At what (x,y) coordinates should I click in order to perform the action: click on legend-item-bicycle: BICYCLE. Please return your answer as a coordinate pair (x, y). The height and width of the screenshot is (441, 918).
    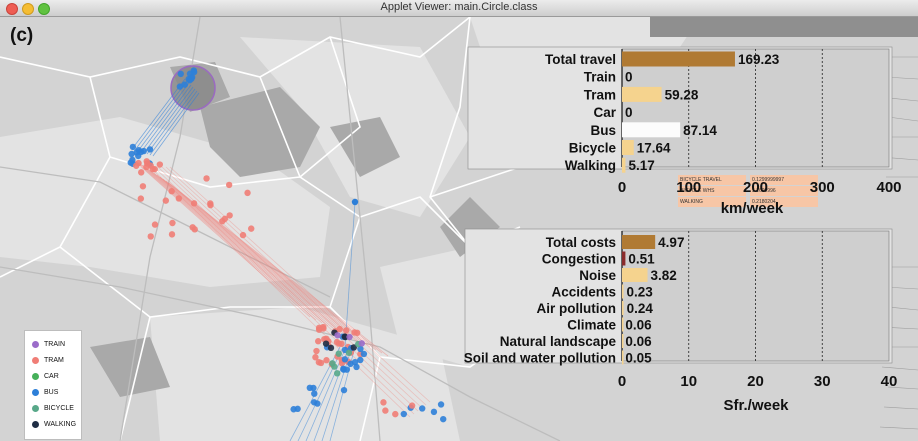
    Looking at the image, I should click on (53, 409).